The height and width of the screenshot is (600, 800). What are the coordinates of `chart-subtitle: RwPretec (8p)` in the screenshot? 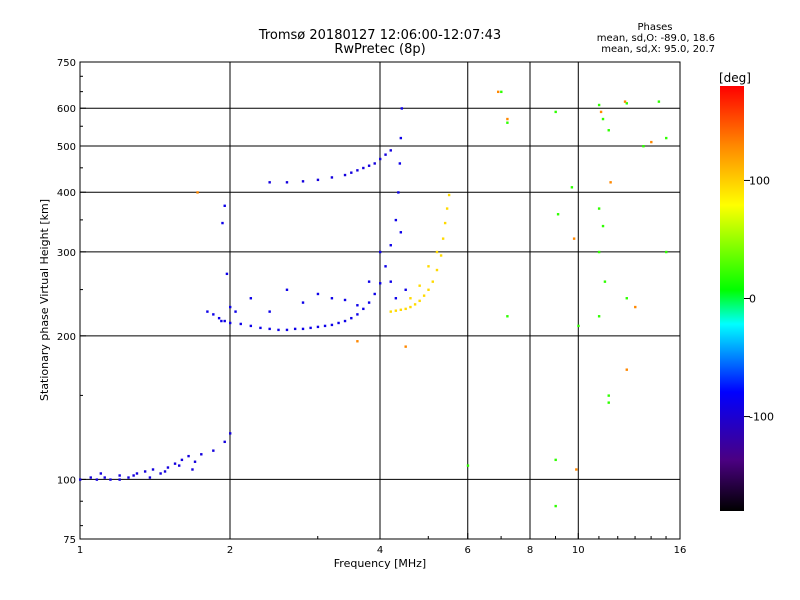 It's located at (380, 49).